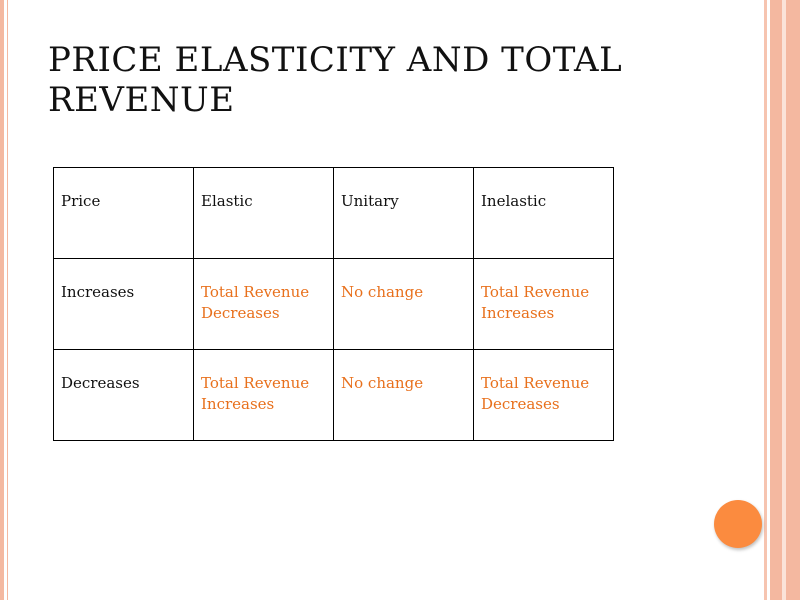  I want to click on right-stripe-gap, so click(784, 300).